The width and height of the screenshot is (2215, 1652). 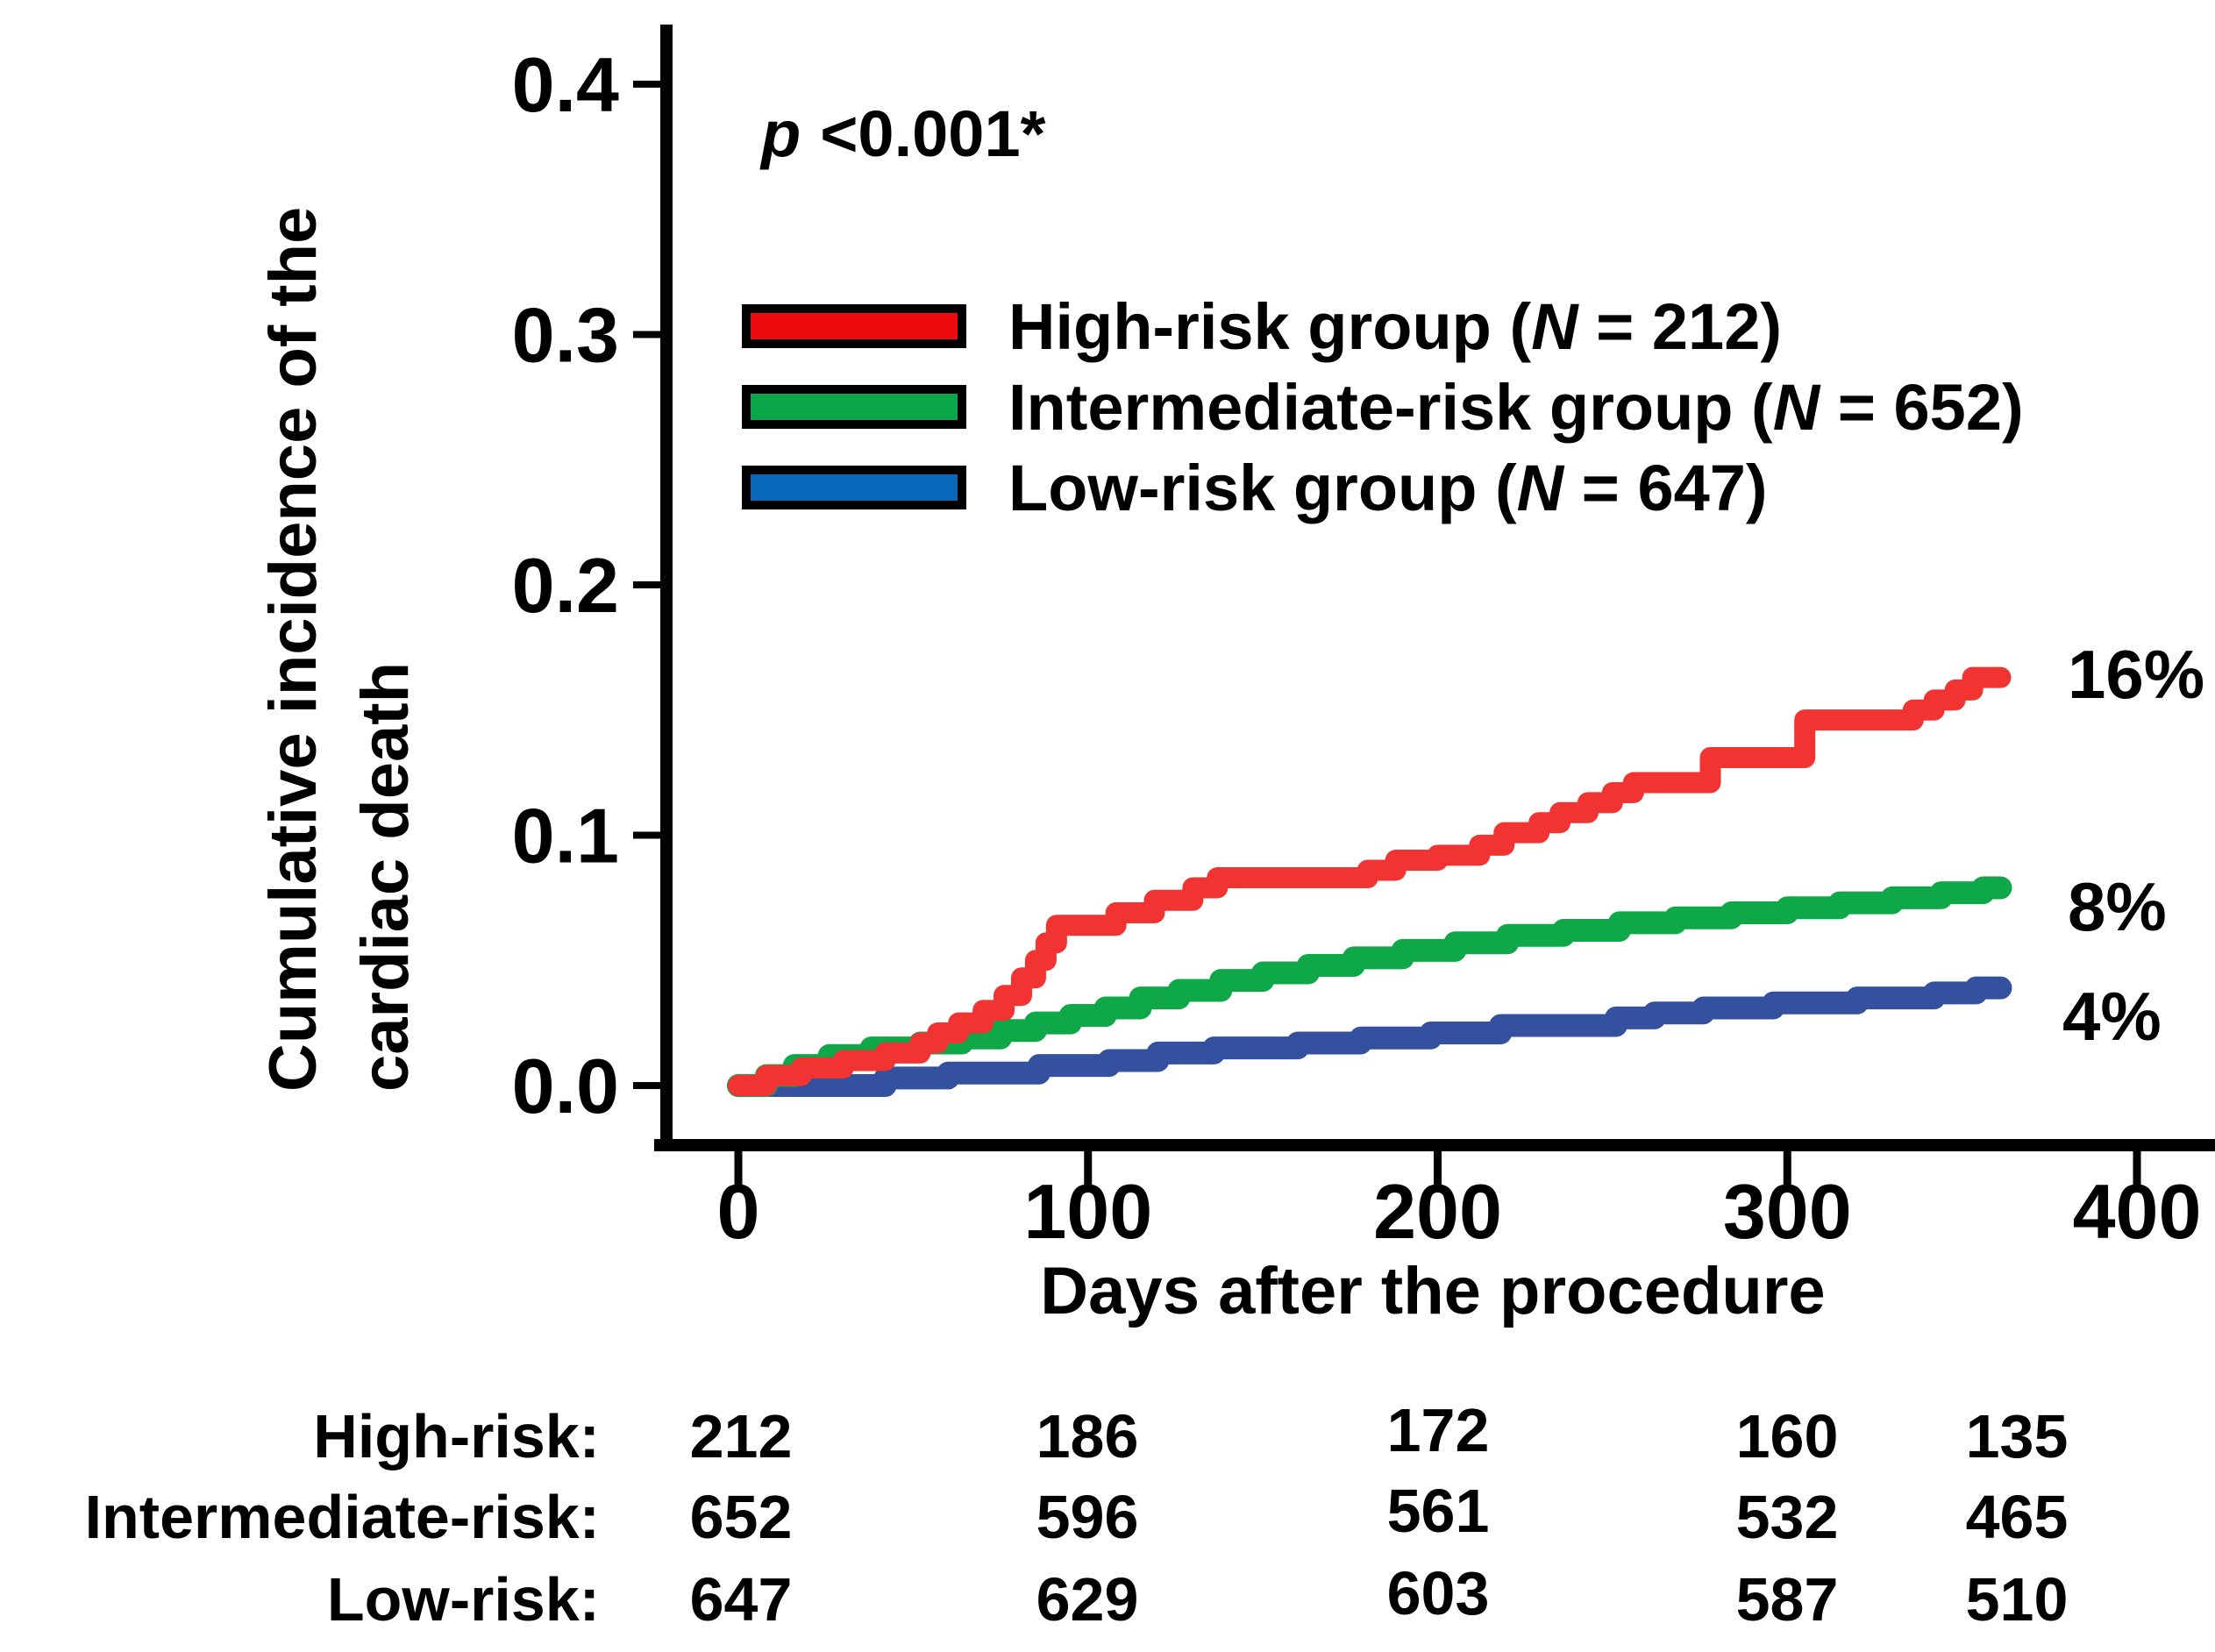 I want to click on p-symbol: p, so click(x=780, y=133).